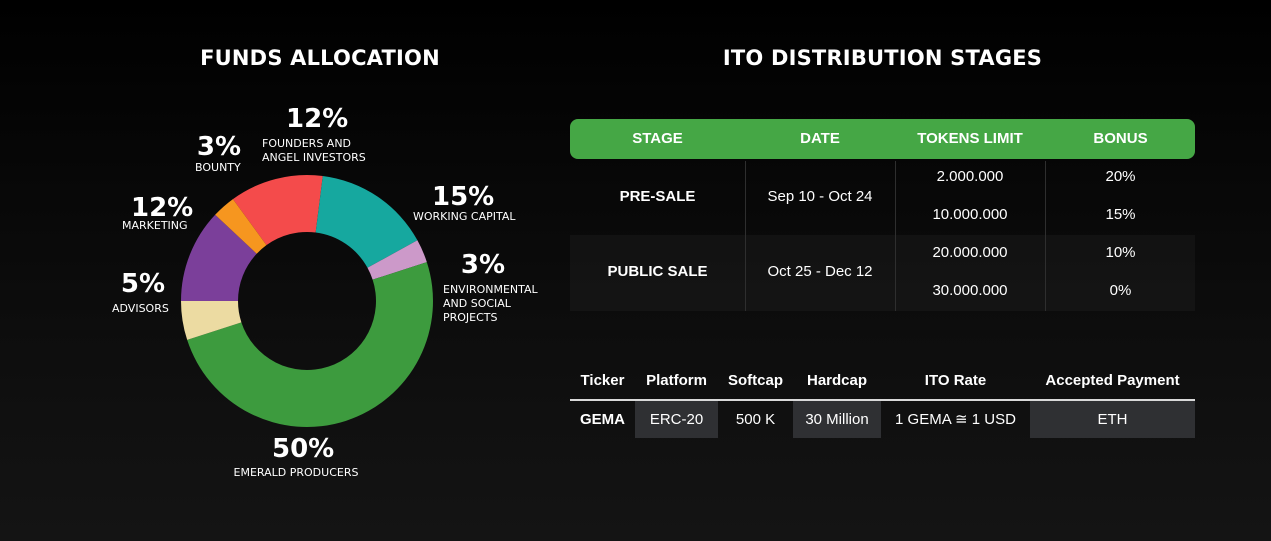  I want to click on stage-name: PRE-SALE, so click(657, 196).